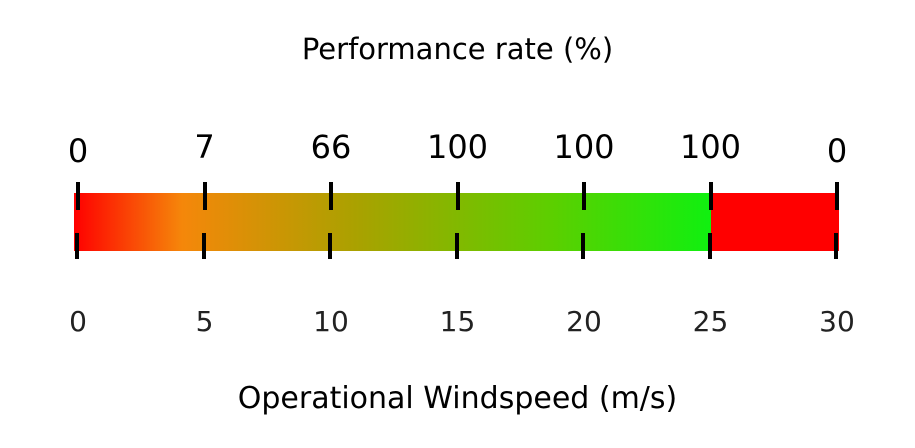  I want to click on x-axis-title: Operational Windspeed (m/s), so click(457, 398).